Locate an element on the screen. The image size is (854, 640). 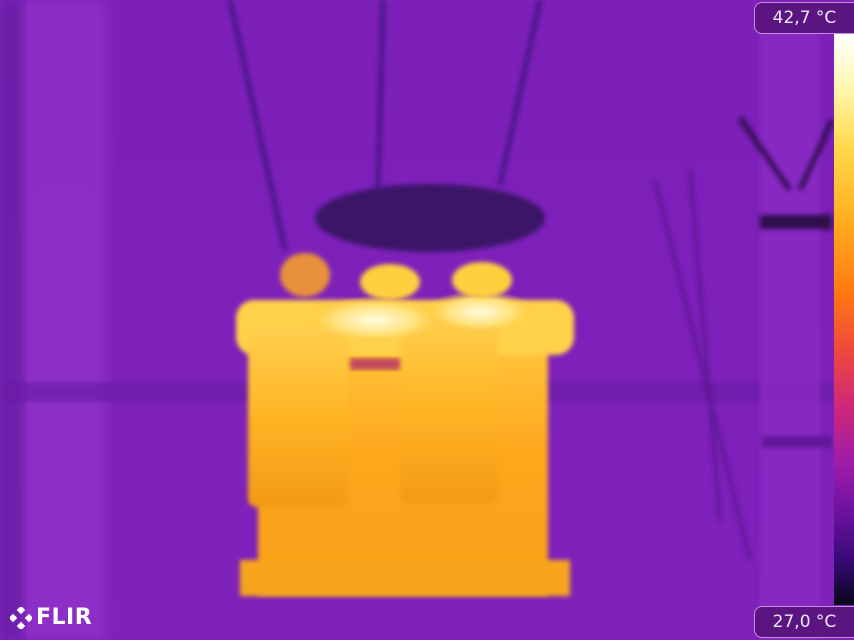
max-temperature-value: 42,7 °C is located at coordinates (804, 18).